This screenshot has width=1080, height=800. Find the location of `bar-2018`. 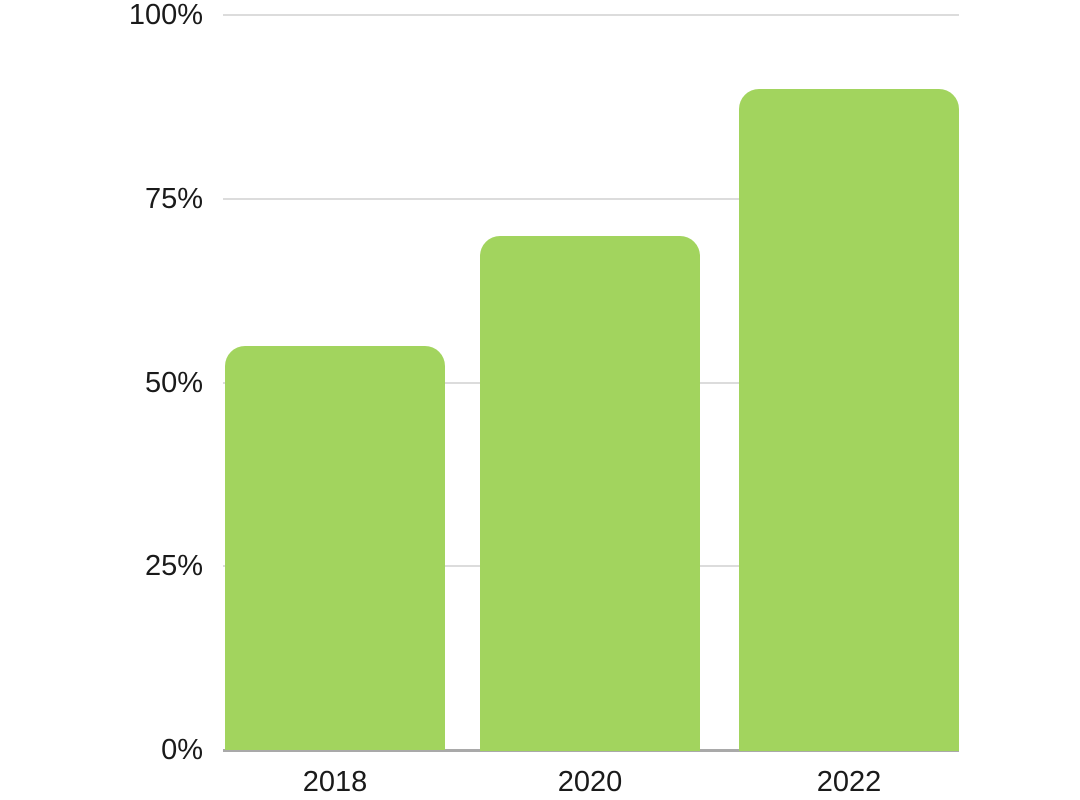

bar-2018 is located at coordinates (335, 548).